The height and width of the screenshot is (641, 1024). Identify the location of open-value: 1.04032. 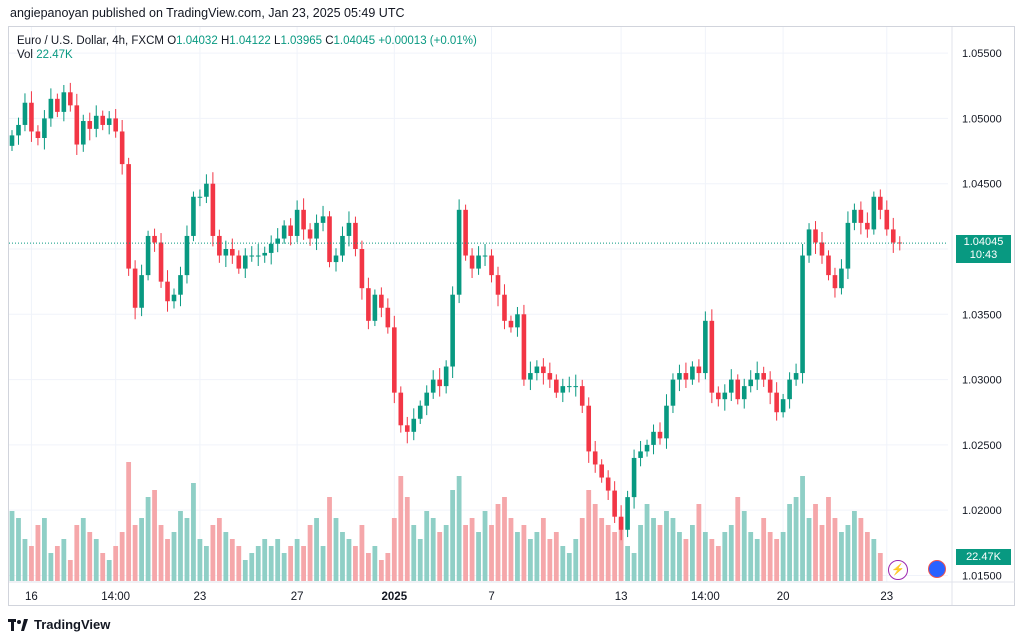
(197, 41).